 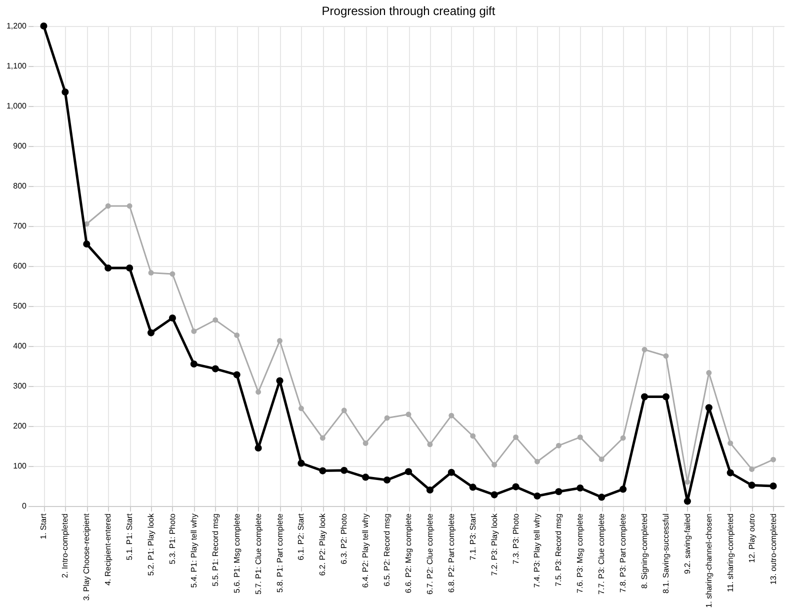 What do you see at coordinates (151, 544) in the screenshot?
I see `x-tick-label: 5.2. P1: Play look` at bounding box center [151, 544].